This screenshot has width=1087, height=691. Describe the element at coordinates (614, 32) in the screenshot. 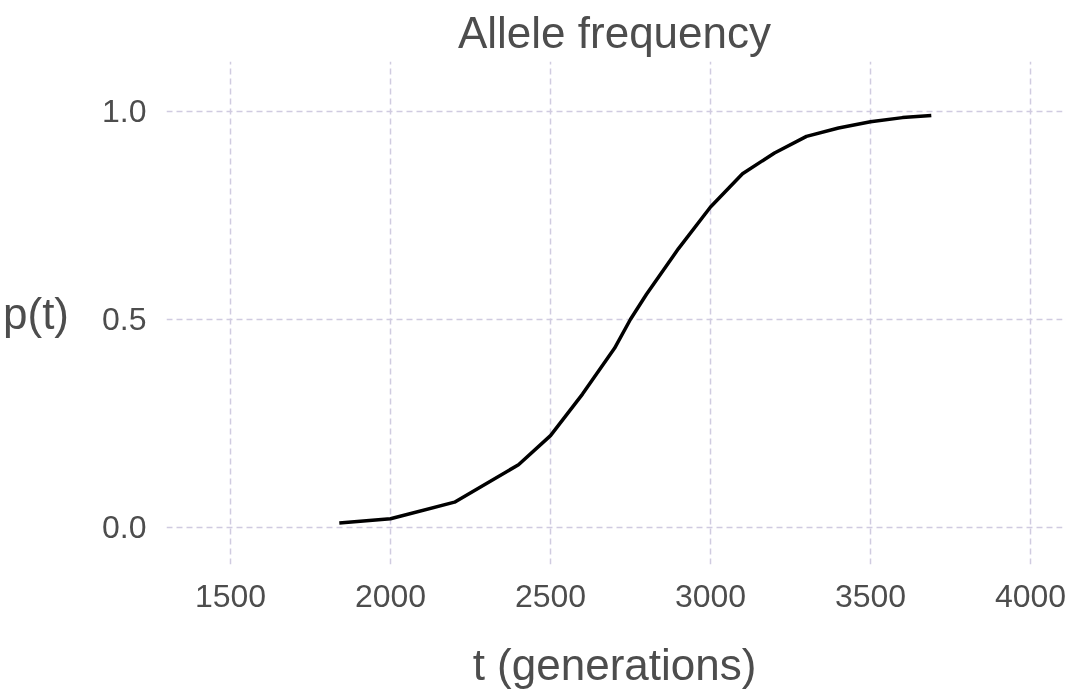

I see `chart-title: Allele frequency` at that location.